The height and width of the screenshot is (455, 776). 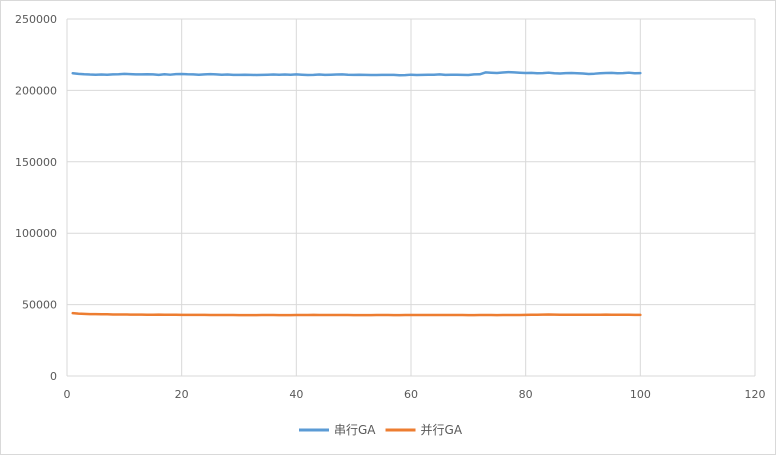 I want to click on y-axis-tick-labels: 0 50000 100000 150000 200000 250000, so click(x=36, y=198).